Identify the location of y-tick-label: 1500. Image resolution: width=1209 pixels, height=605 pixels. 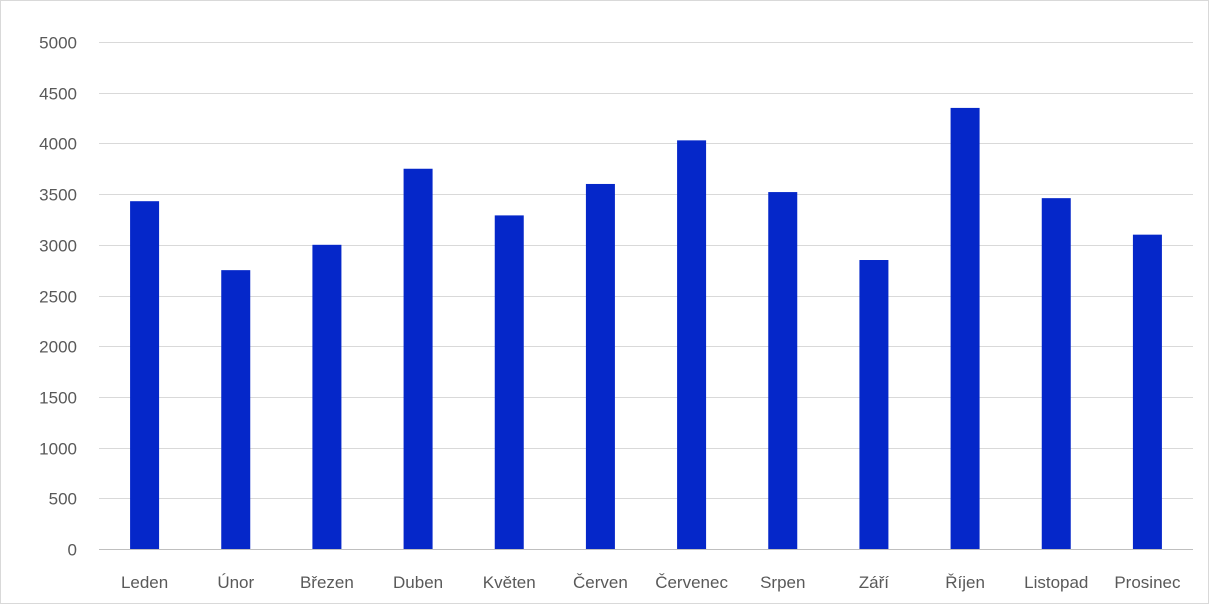
(58, 398).